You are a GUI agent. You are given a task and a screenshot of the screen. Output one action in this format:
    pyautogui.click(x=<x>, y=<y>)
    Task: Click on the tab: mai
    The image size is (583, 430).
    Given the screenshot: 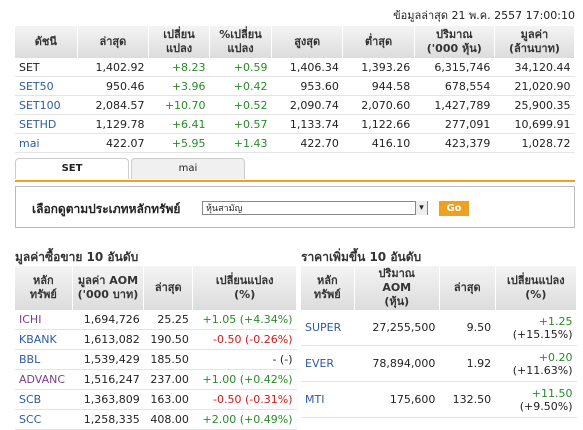 What is the action you would take?
    pyautogui.click(x=188, y=168)
    